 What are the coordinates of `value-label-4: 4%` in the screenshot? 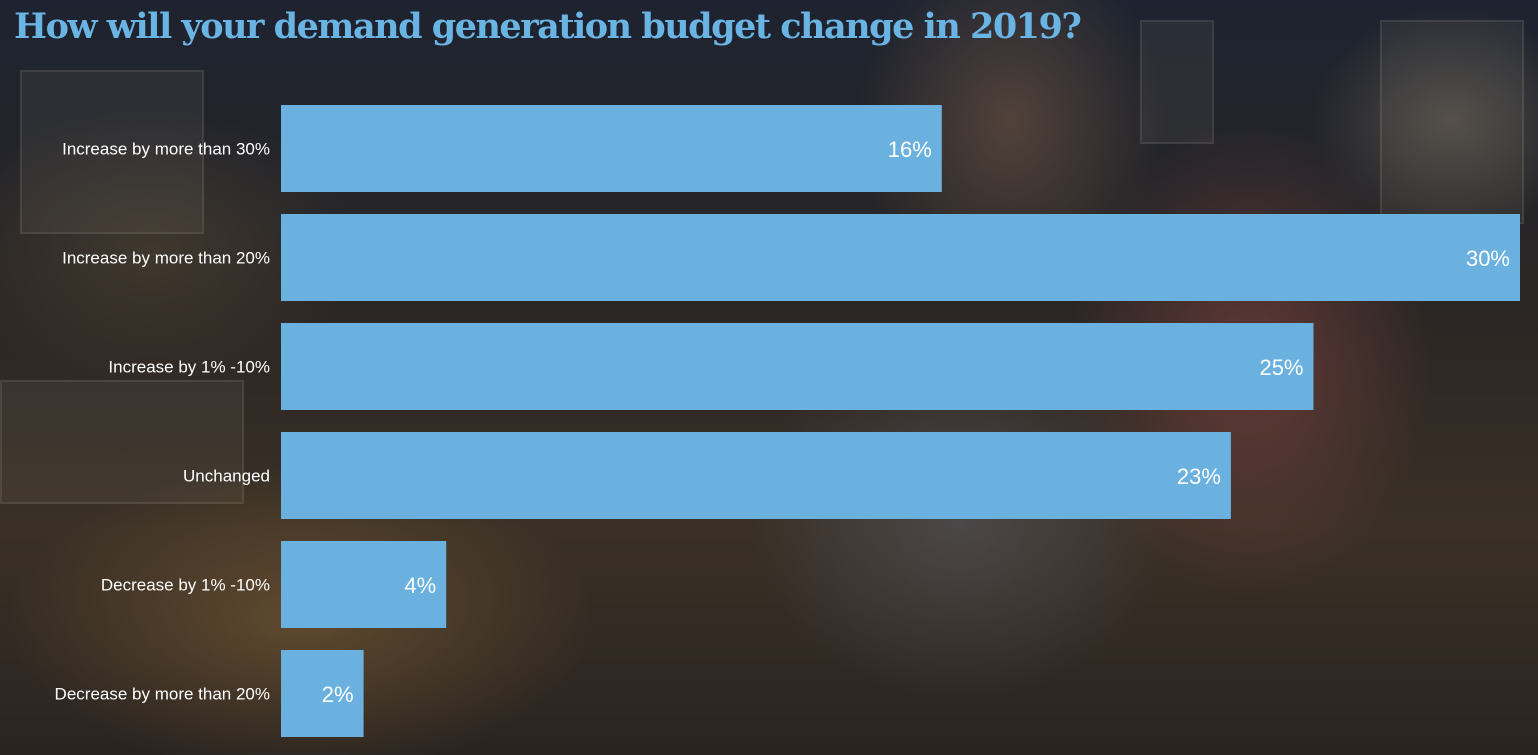 It's located at (420, 585).